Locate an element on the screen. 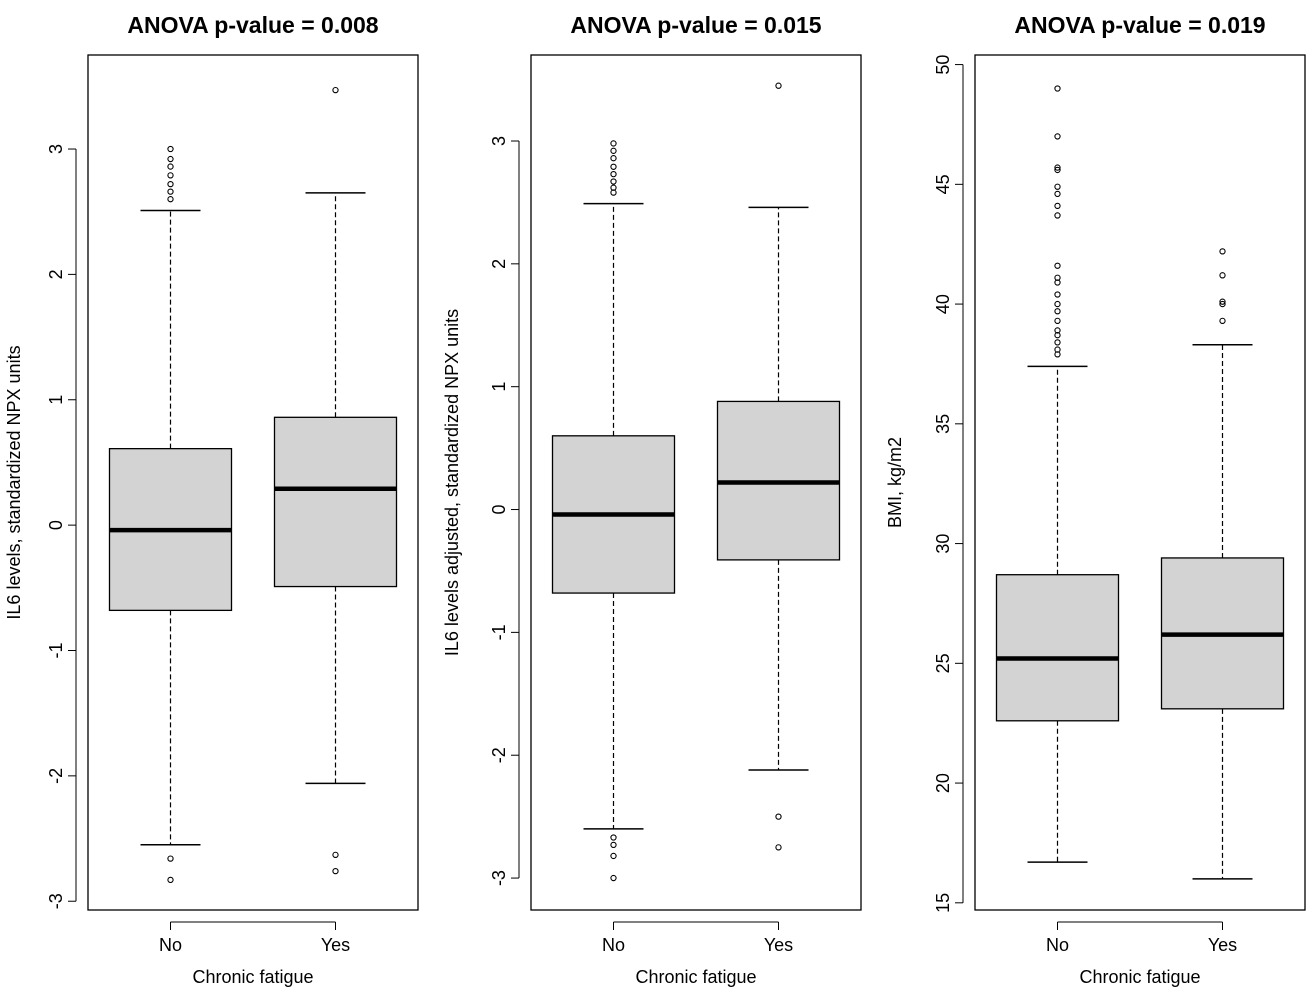  y-tick-label: 25 is located at coordinates (943, 663).